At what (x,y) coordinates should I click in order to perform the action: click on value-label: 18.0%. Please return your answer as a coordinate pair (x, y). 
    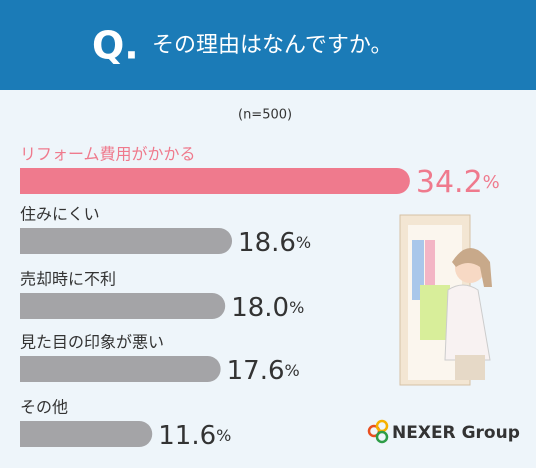
    Looking at the image, I should click on (267, 308).